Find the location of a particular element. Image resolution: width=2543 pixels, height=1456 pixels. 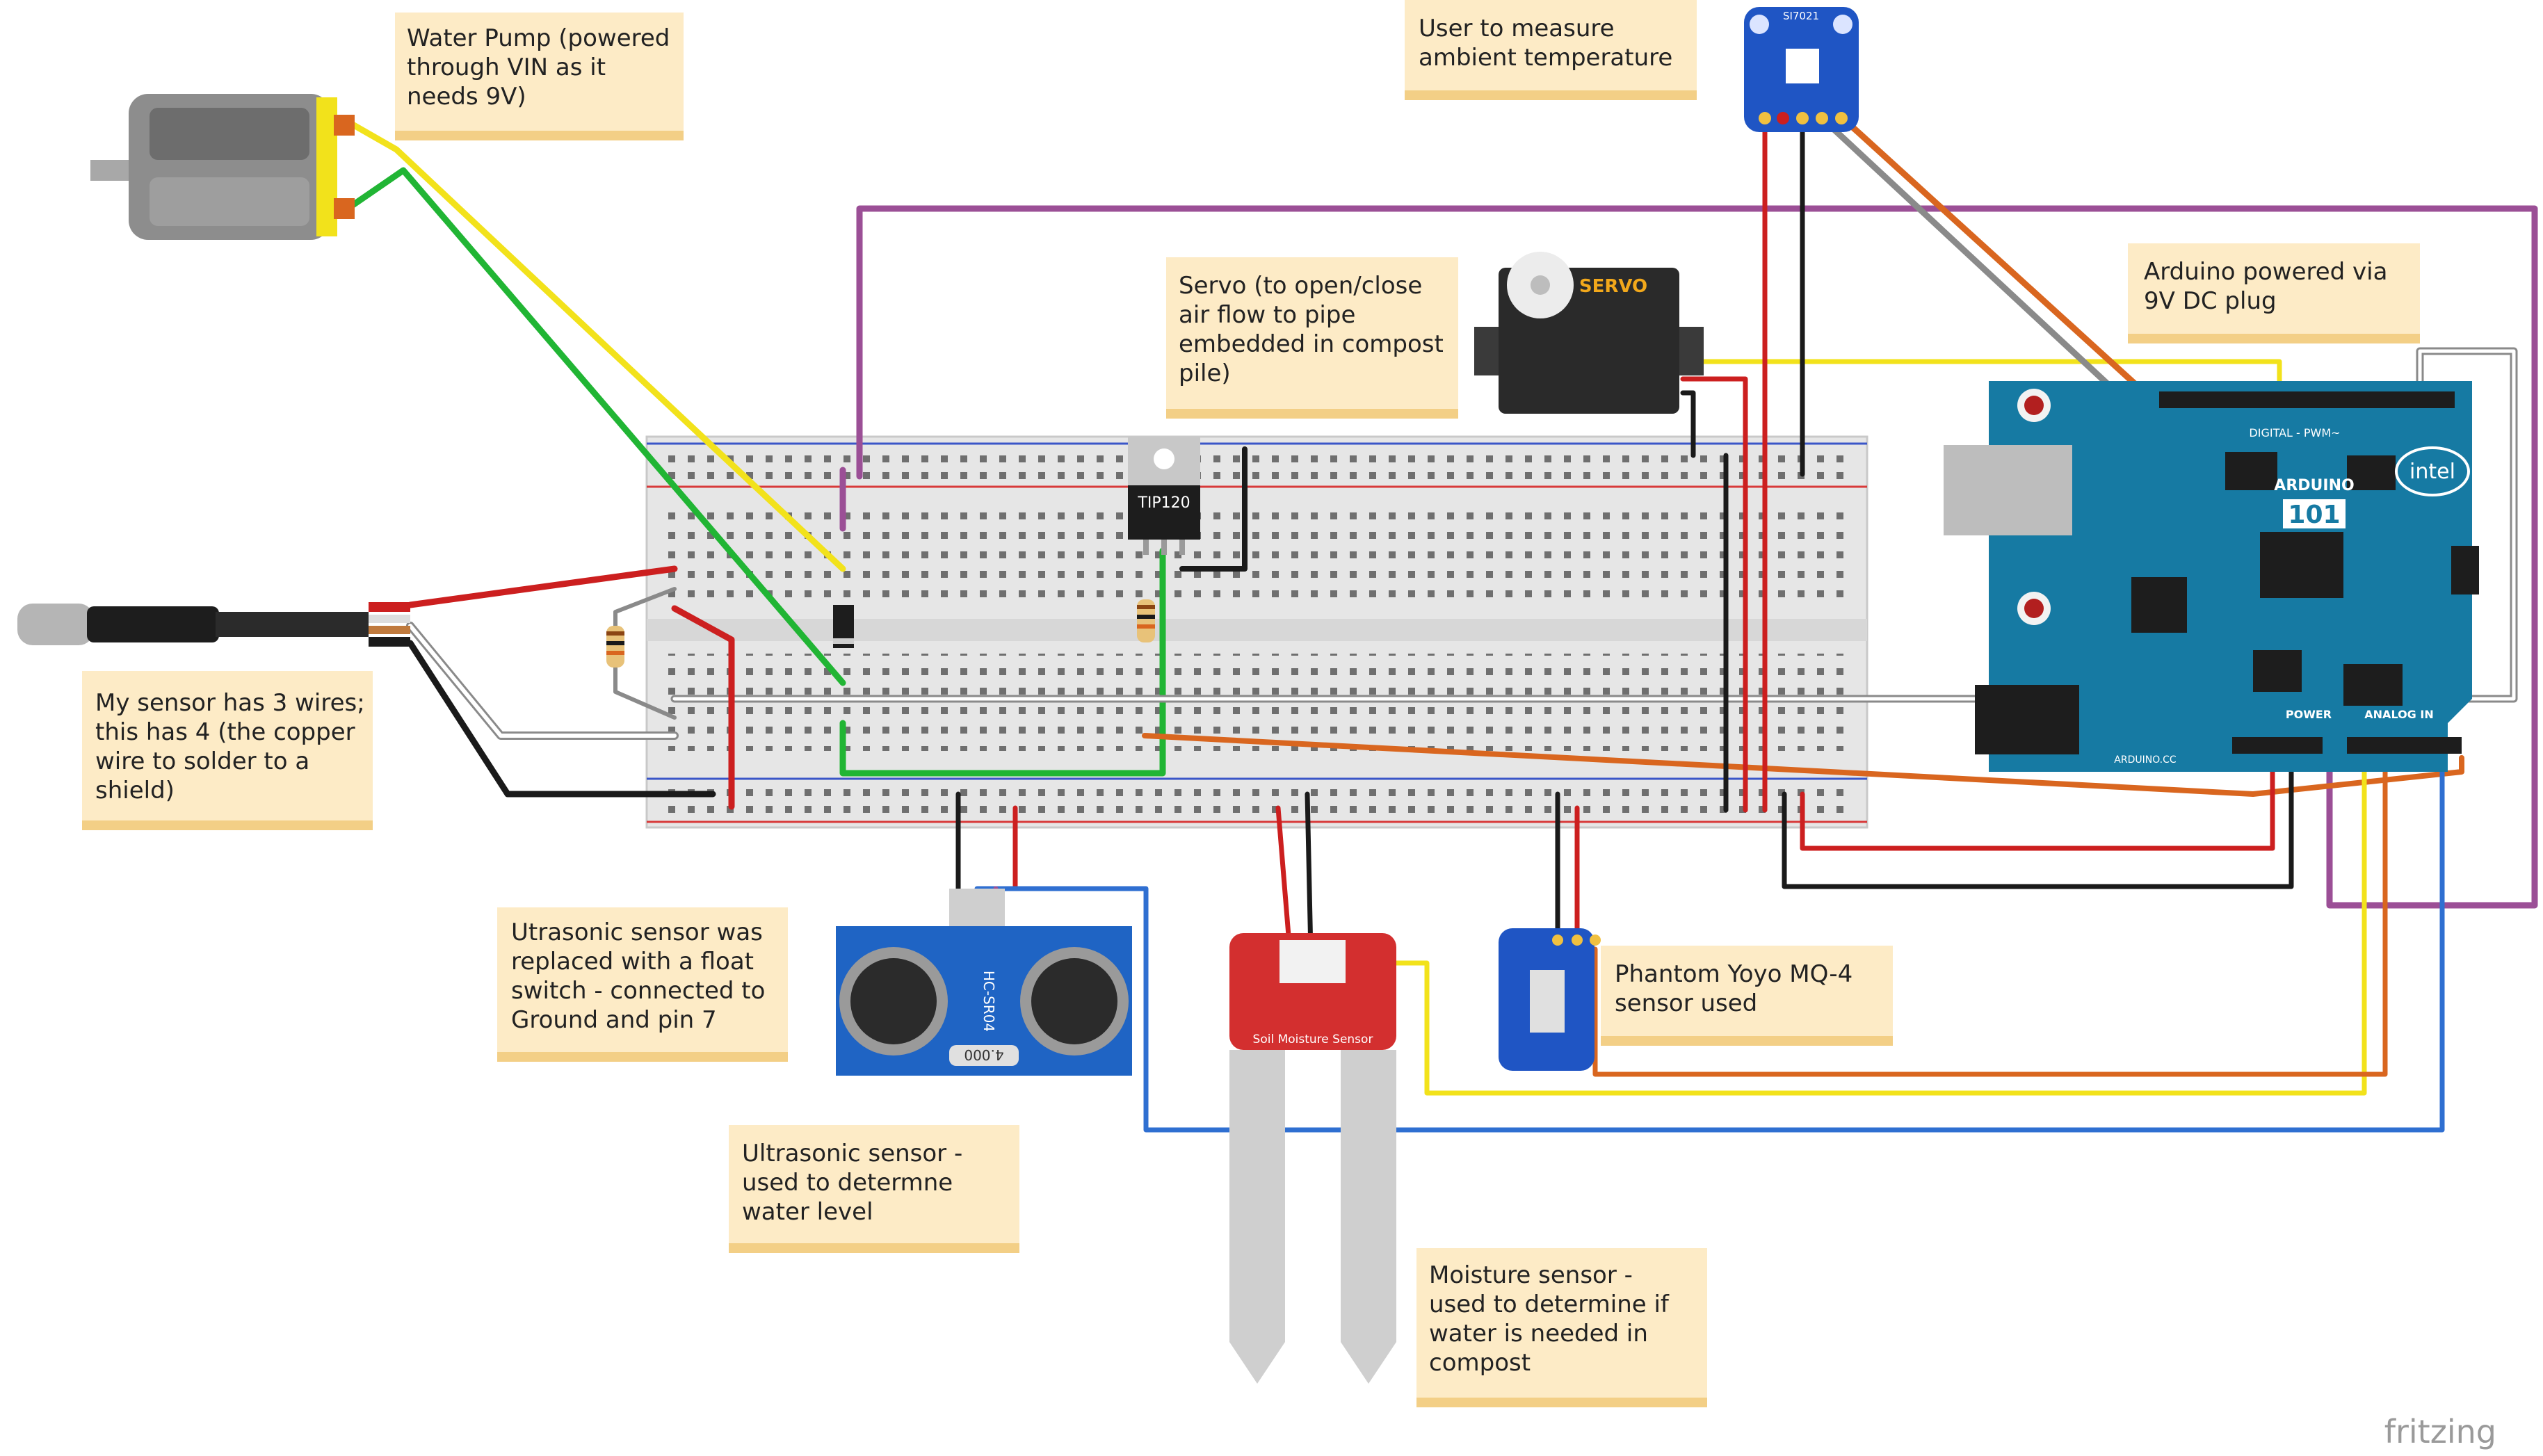

note-mq4: Phantom Yoyo MQ-4 sensor used is located at coordinates (1747, 996).